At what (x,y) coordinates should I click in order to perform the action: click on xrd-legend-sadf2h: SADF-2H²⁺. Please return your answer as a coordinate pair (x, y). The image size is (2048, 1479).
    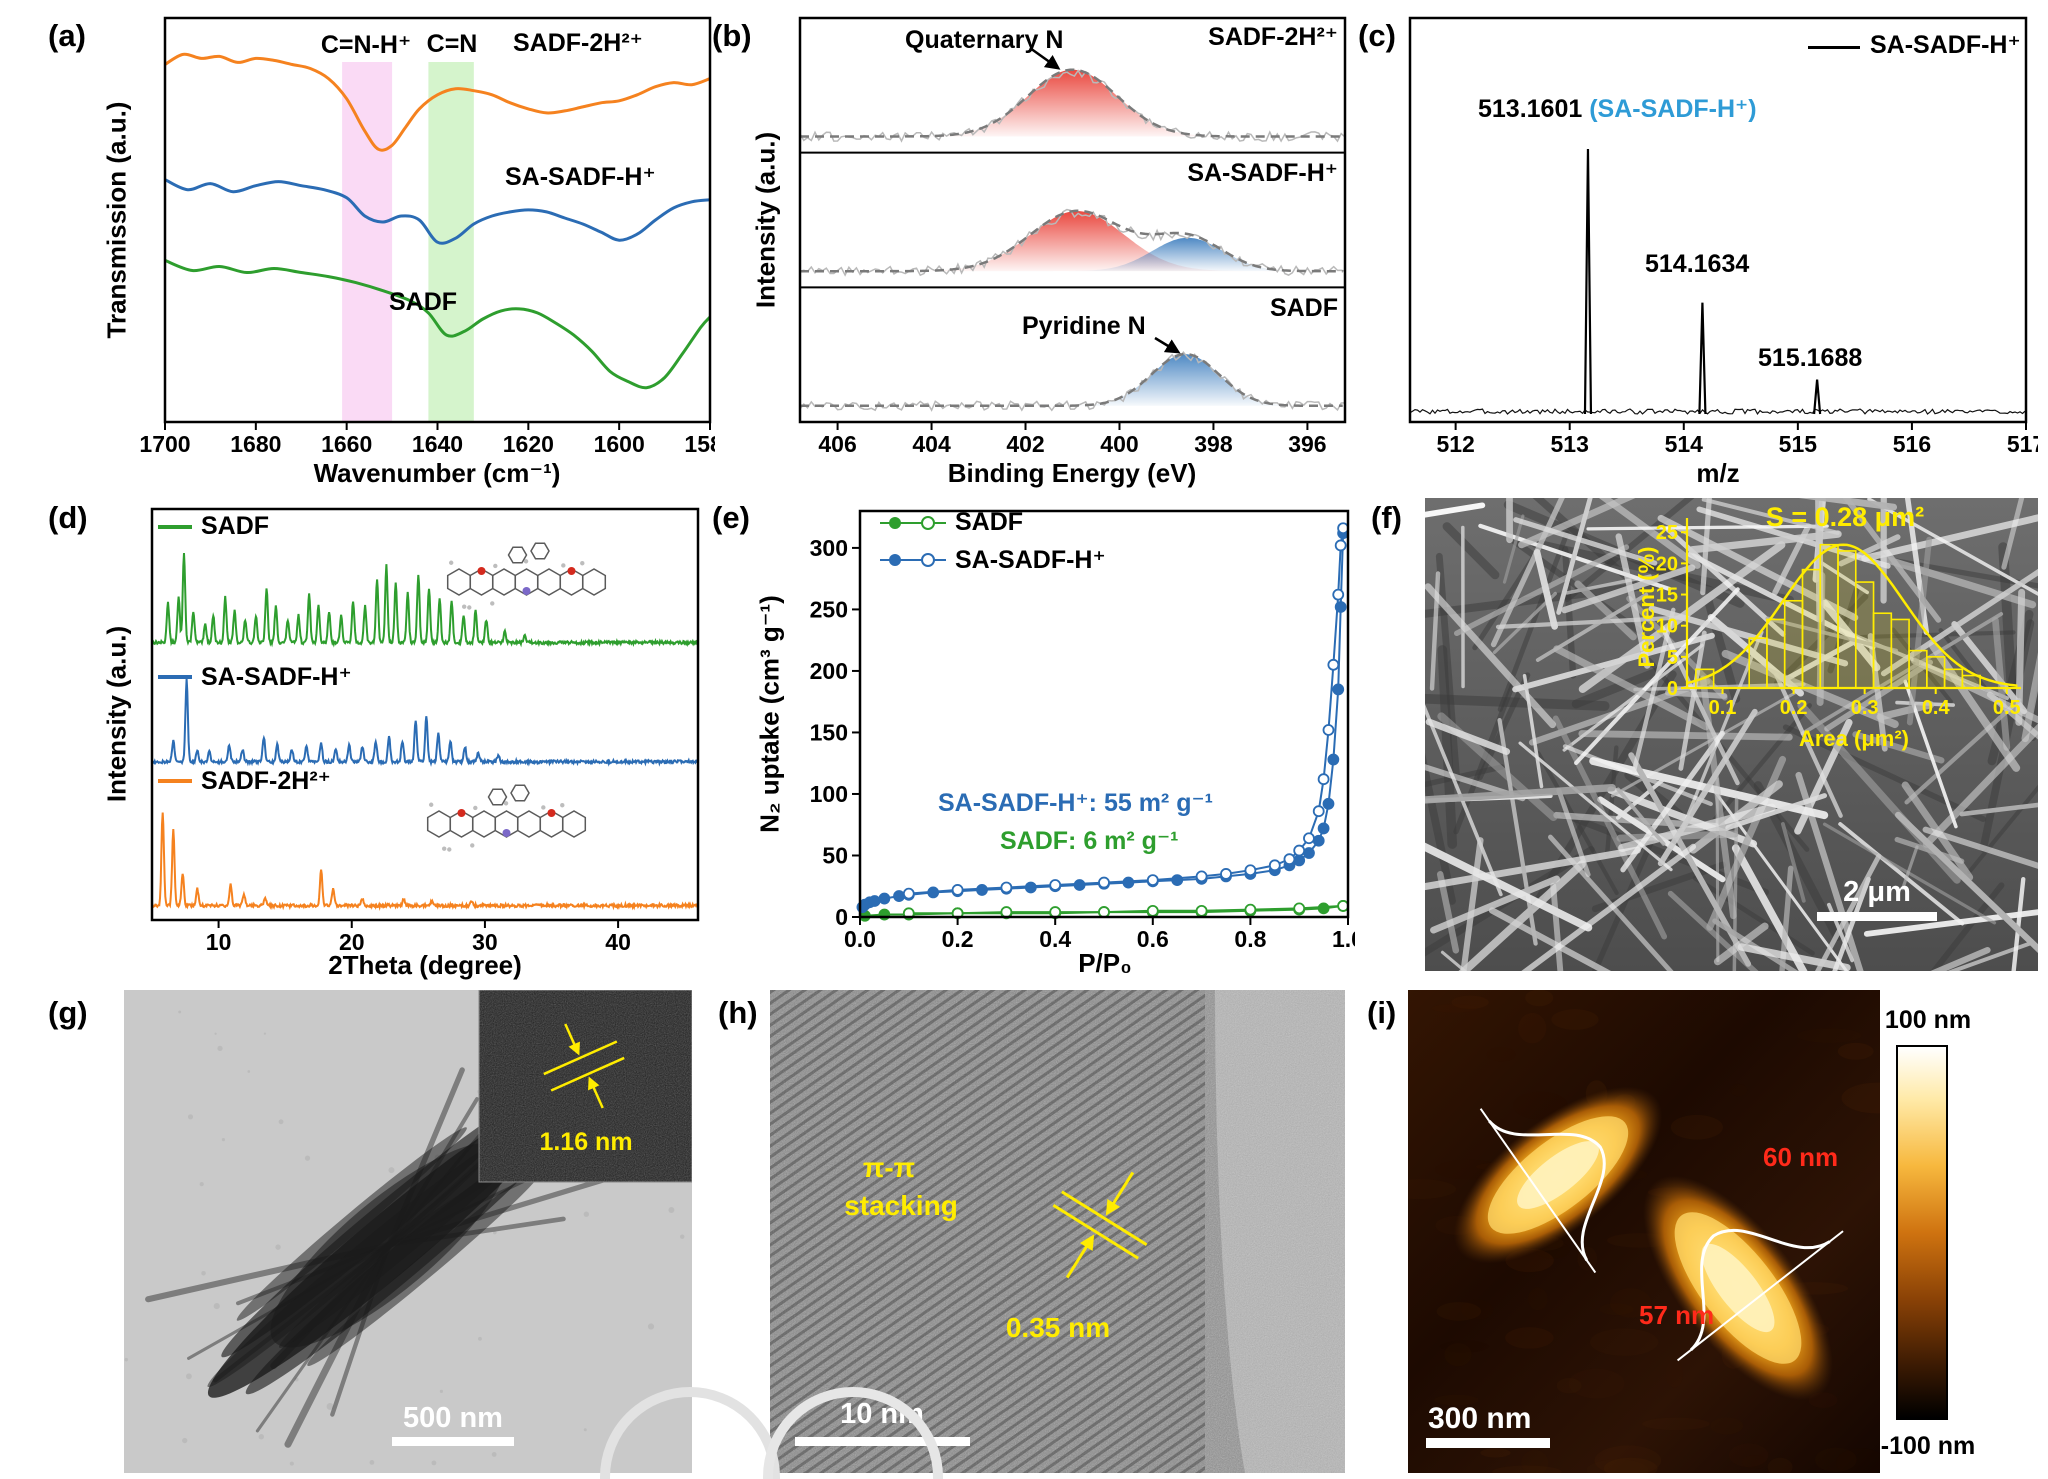
    Looking at the image, I should click on (244, 781).